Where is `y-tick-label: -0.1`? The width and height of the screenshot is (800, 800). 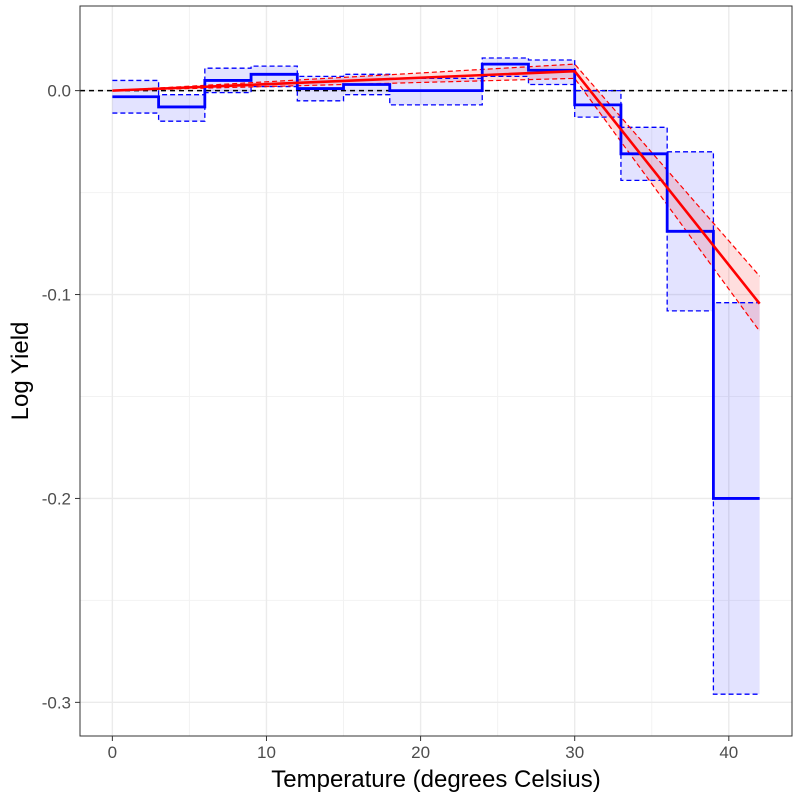
y-tick-label: -0.1 is located at coordinates (56, 295).